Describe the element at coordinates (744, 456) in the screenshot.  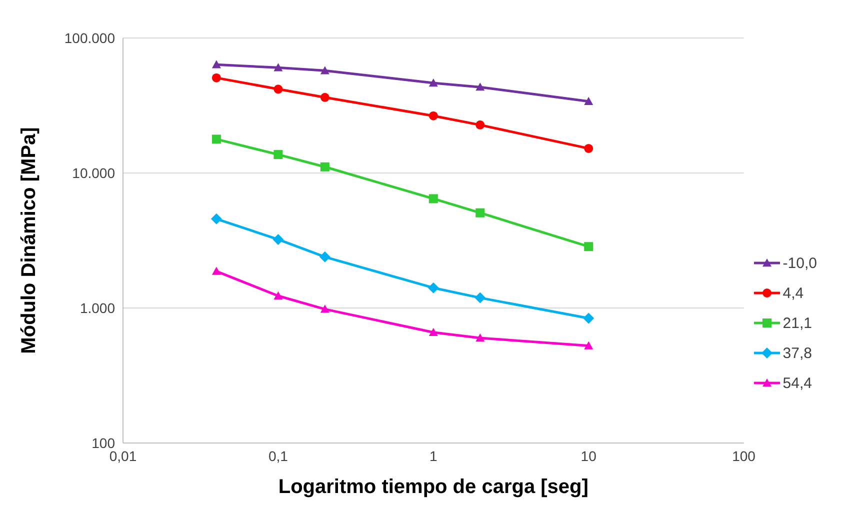
I see `x-tick-label: 100` at that location.